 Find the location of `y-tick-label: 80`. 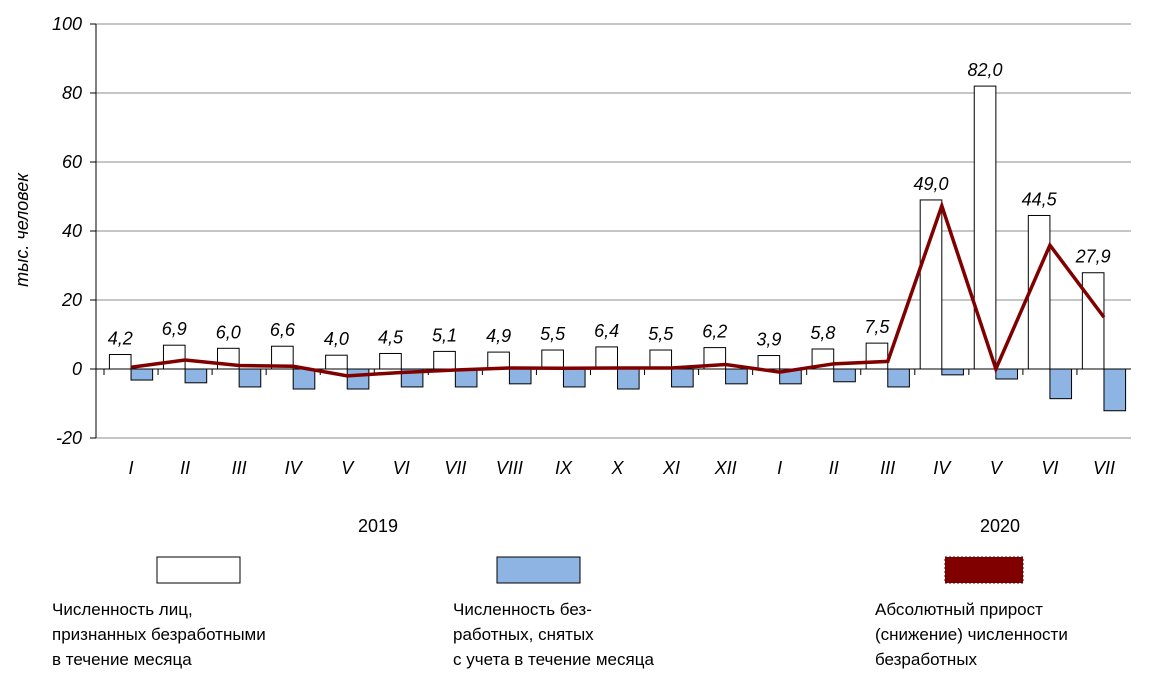

y-tick-label: 80 is located at coordinates (72, 93).